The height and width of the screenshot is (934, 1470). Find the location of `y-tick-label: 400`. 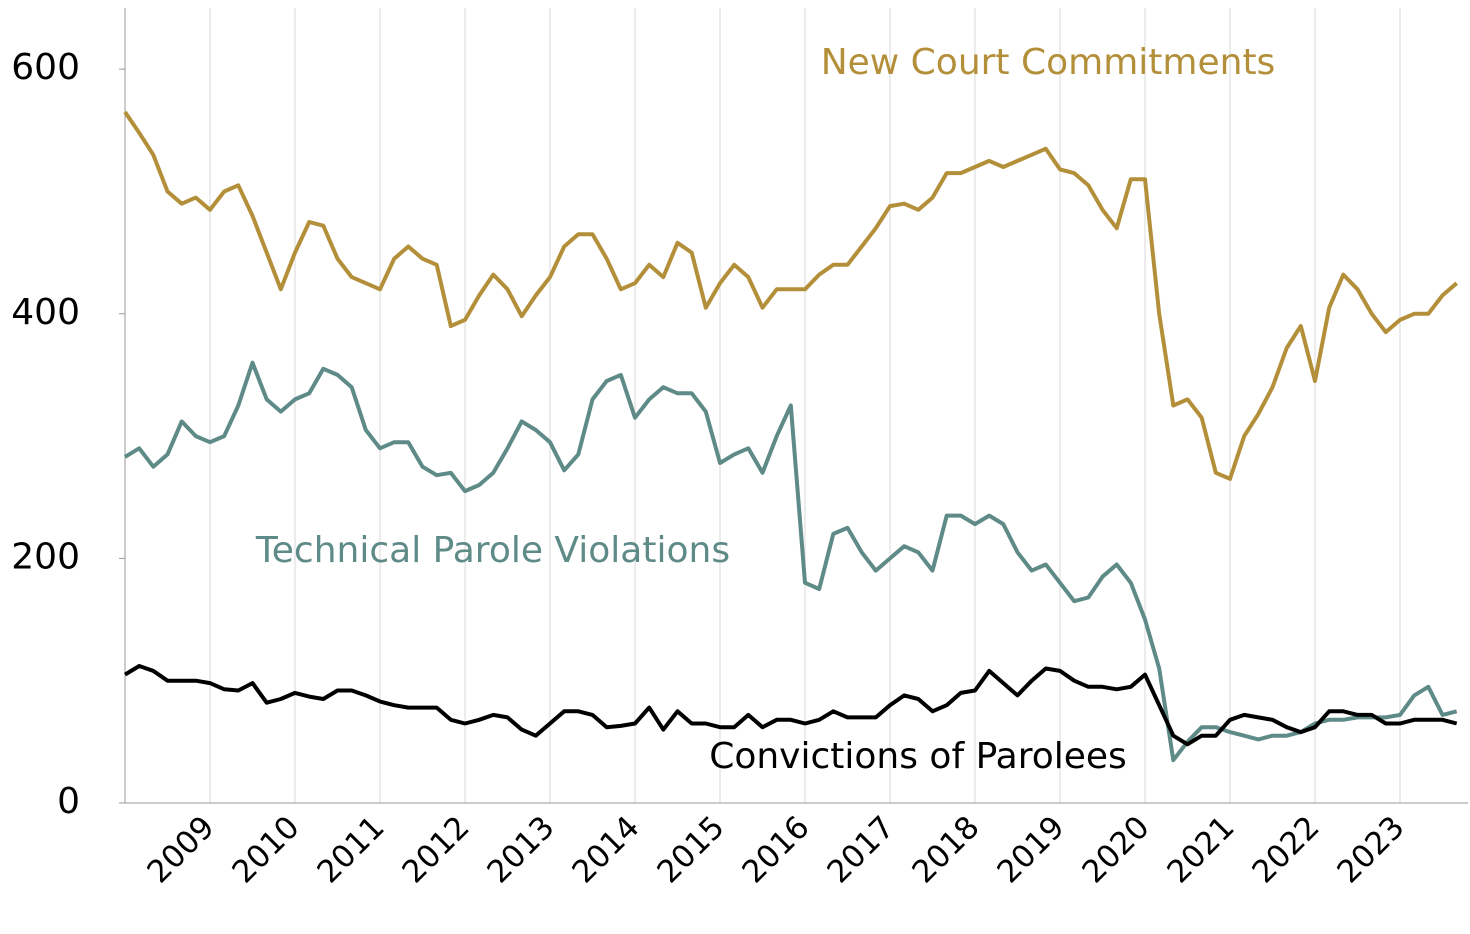

y-tick-label: 400 is located at coordinates (45, 312).